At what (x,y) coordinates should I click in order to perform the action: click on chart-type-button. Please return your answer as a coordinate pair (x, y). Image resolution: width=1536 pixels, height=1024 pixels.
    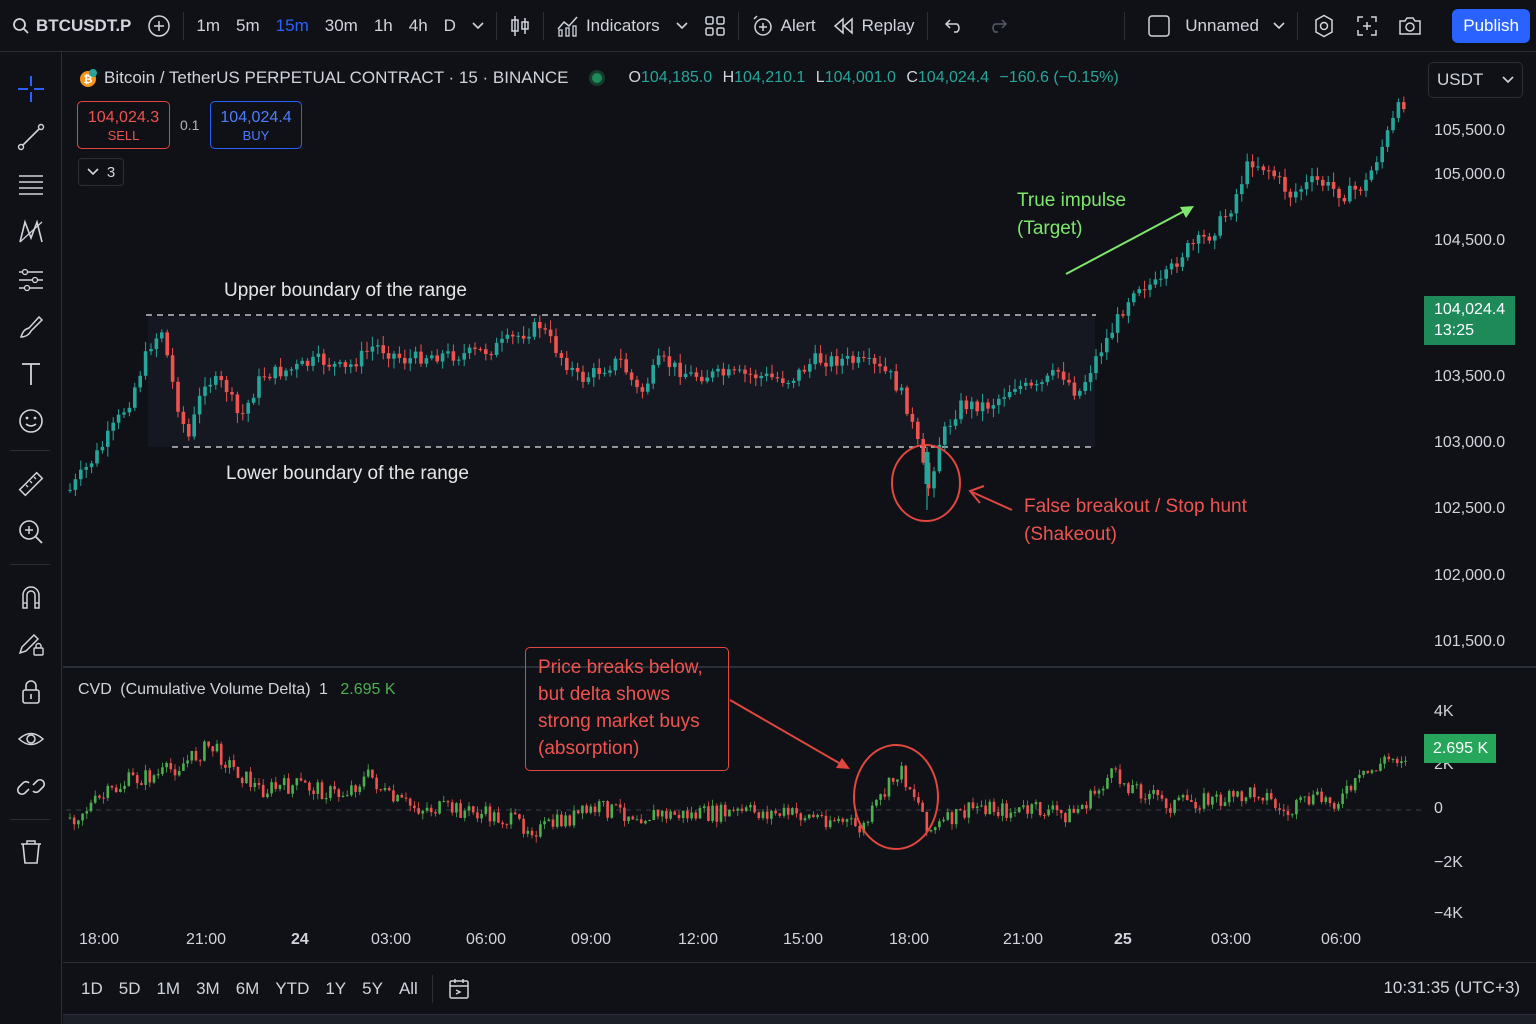
    Looking at the image, I should click on (520, 26).